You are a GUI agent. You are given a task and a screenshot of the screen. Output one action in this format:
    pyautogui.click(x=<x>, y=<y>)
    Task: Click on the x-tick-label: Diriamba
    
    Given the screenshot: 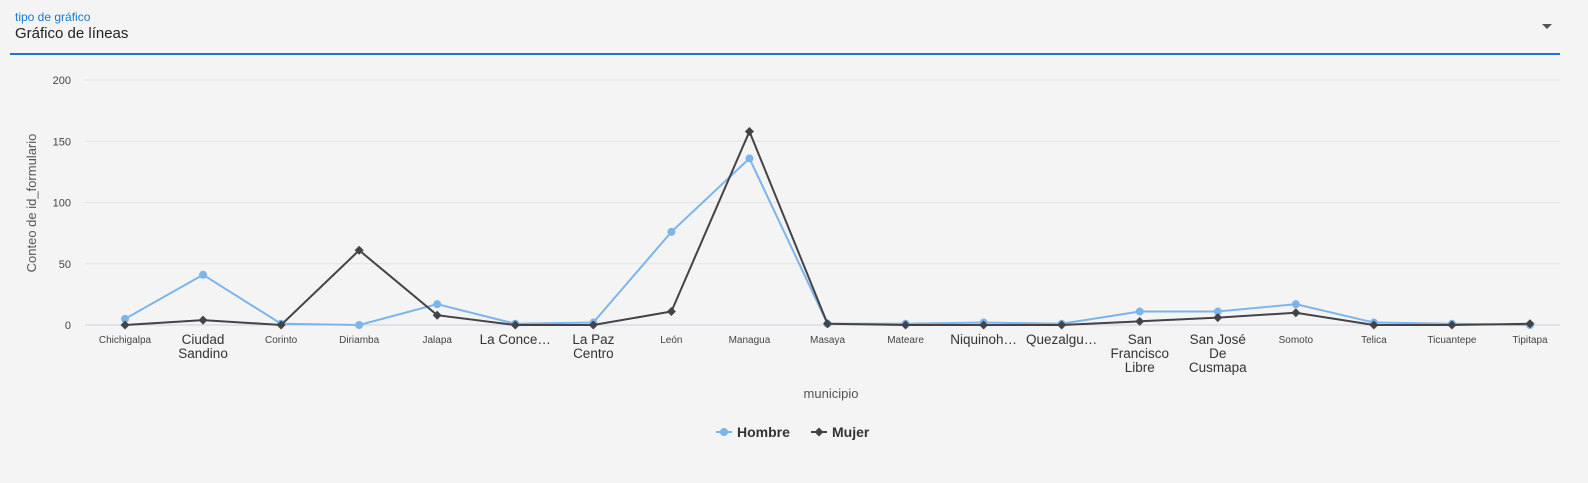 What is the action you would take?
    pyautogui.click(x=359, y=340)
    